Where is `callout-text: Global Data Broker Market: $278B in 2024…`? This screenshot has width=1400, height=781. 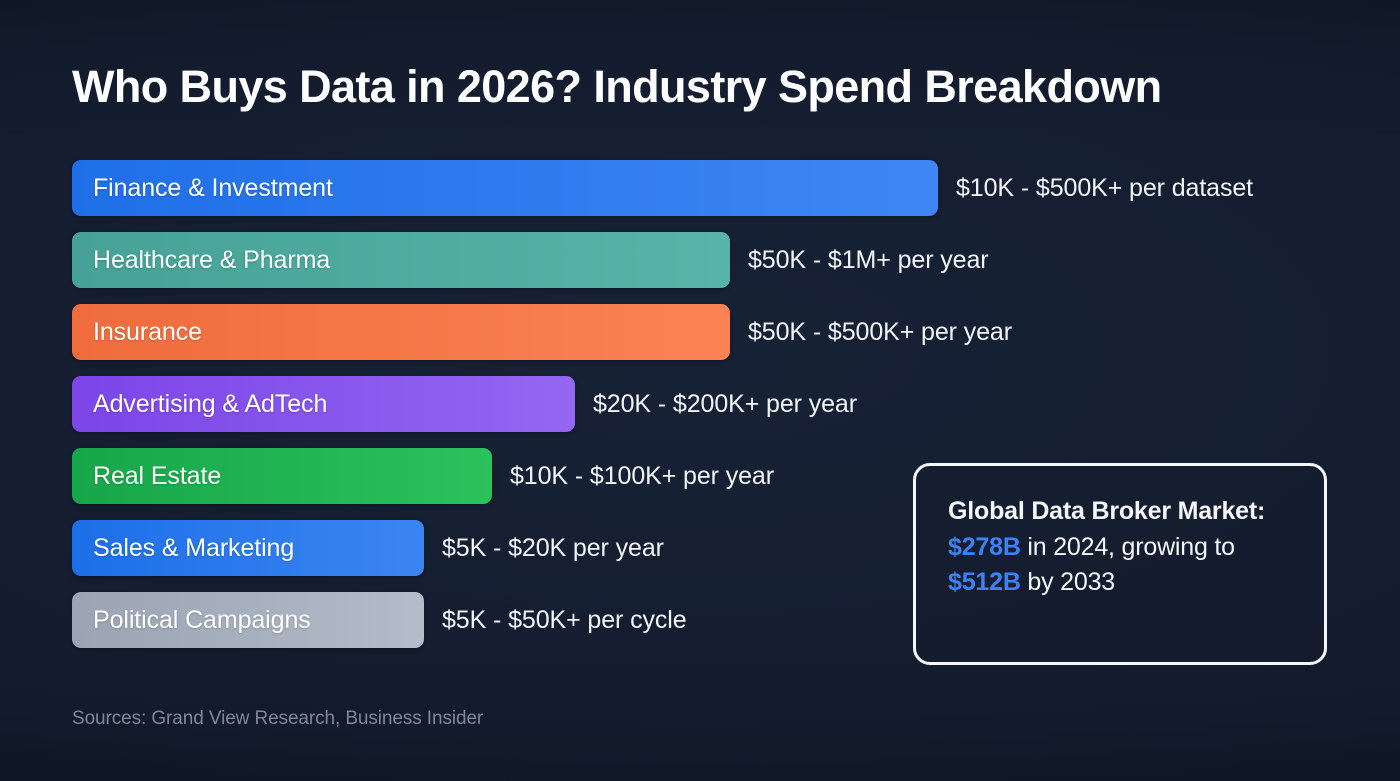 callout-text: Global Data Broker Market: $278B in 2024… is located at coordinates (1121, 547).